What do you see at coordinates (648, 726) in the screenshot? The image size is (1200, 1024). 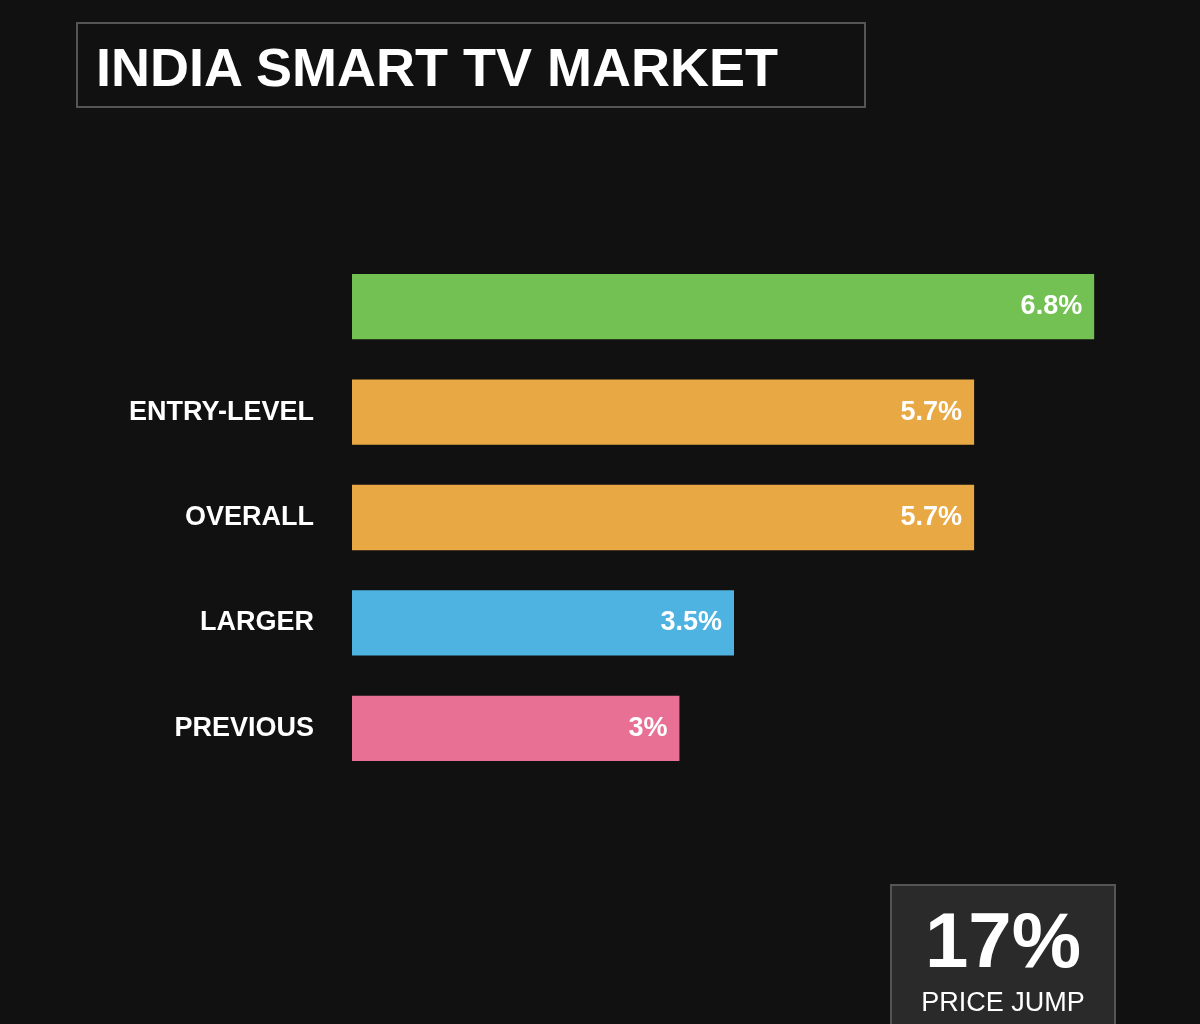 I see `data-label: 3%` at bounding box center [648, 726].